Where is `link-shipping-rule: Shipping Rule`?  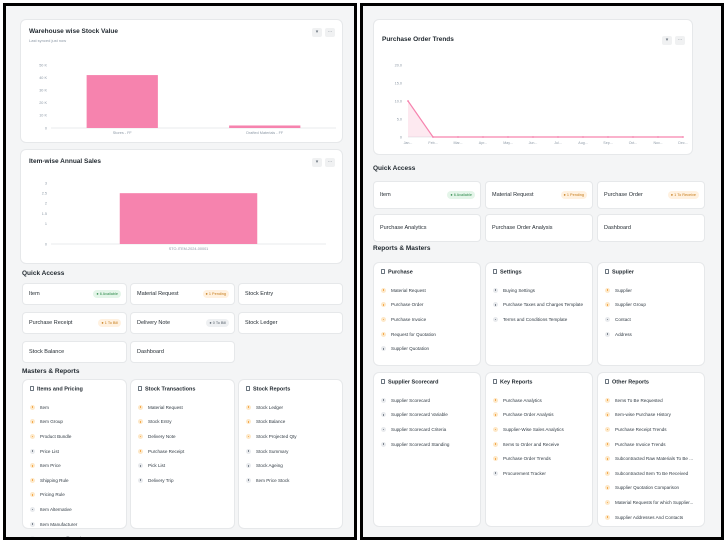
link-shipping-rule: Shipping Rule is located at coordinates (76, 480).